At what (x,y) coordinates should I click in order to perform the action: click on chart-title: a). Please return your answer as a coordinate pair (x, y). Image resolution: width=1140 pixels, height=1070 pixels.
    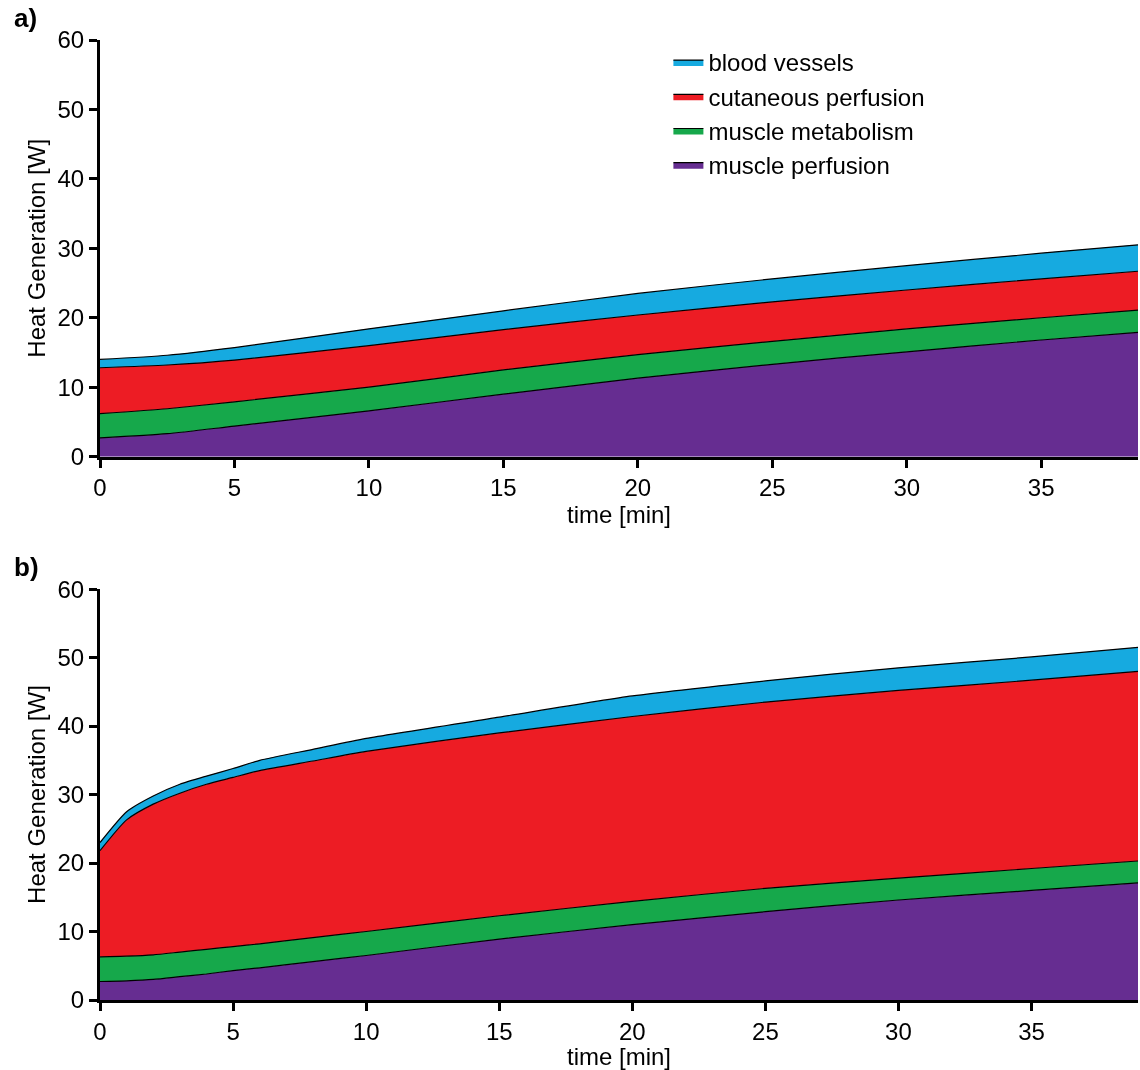
    Looking at the image, I should click on (26, 18).